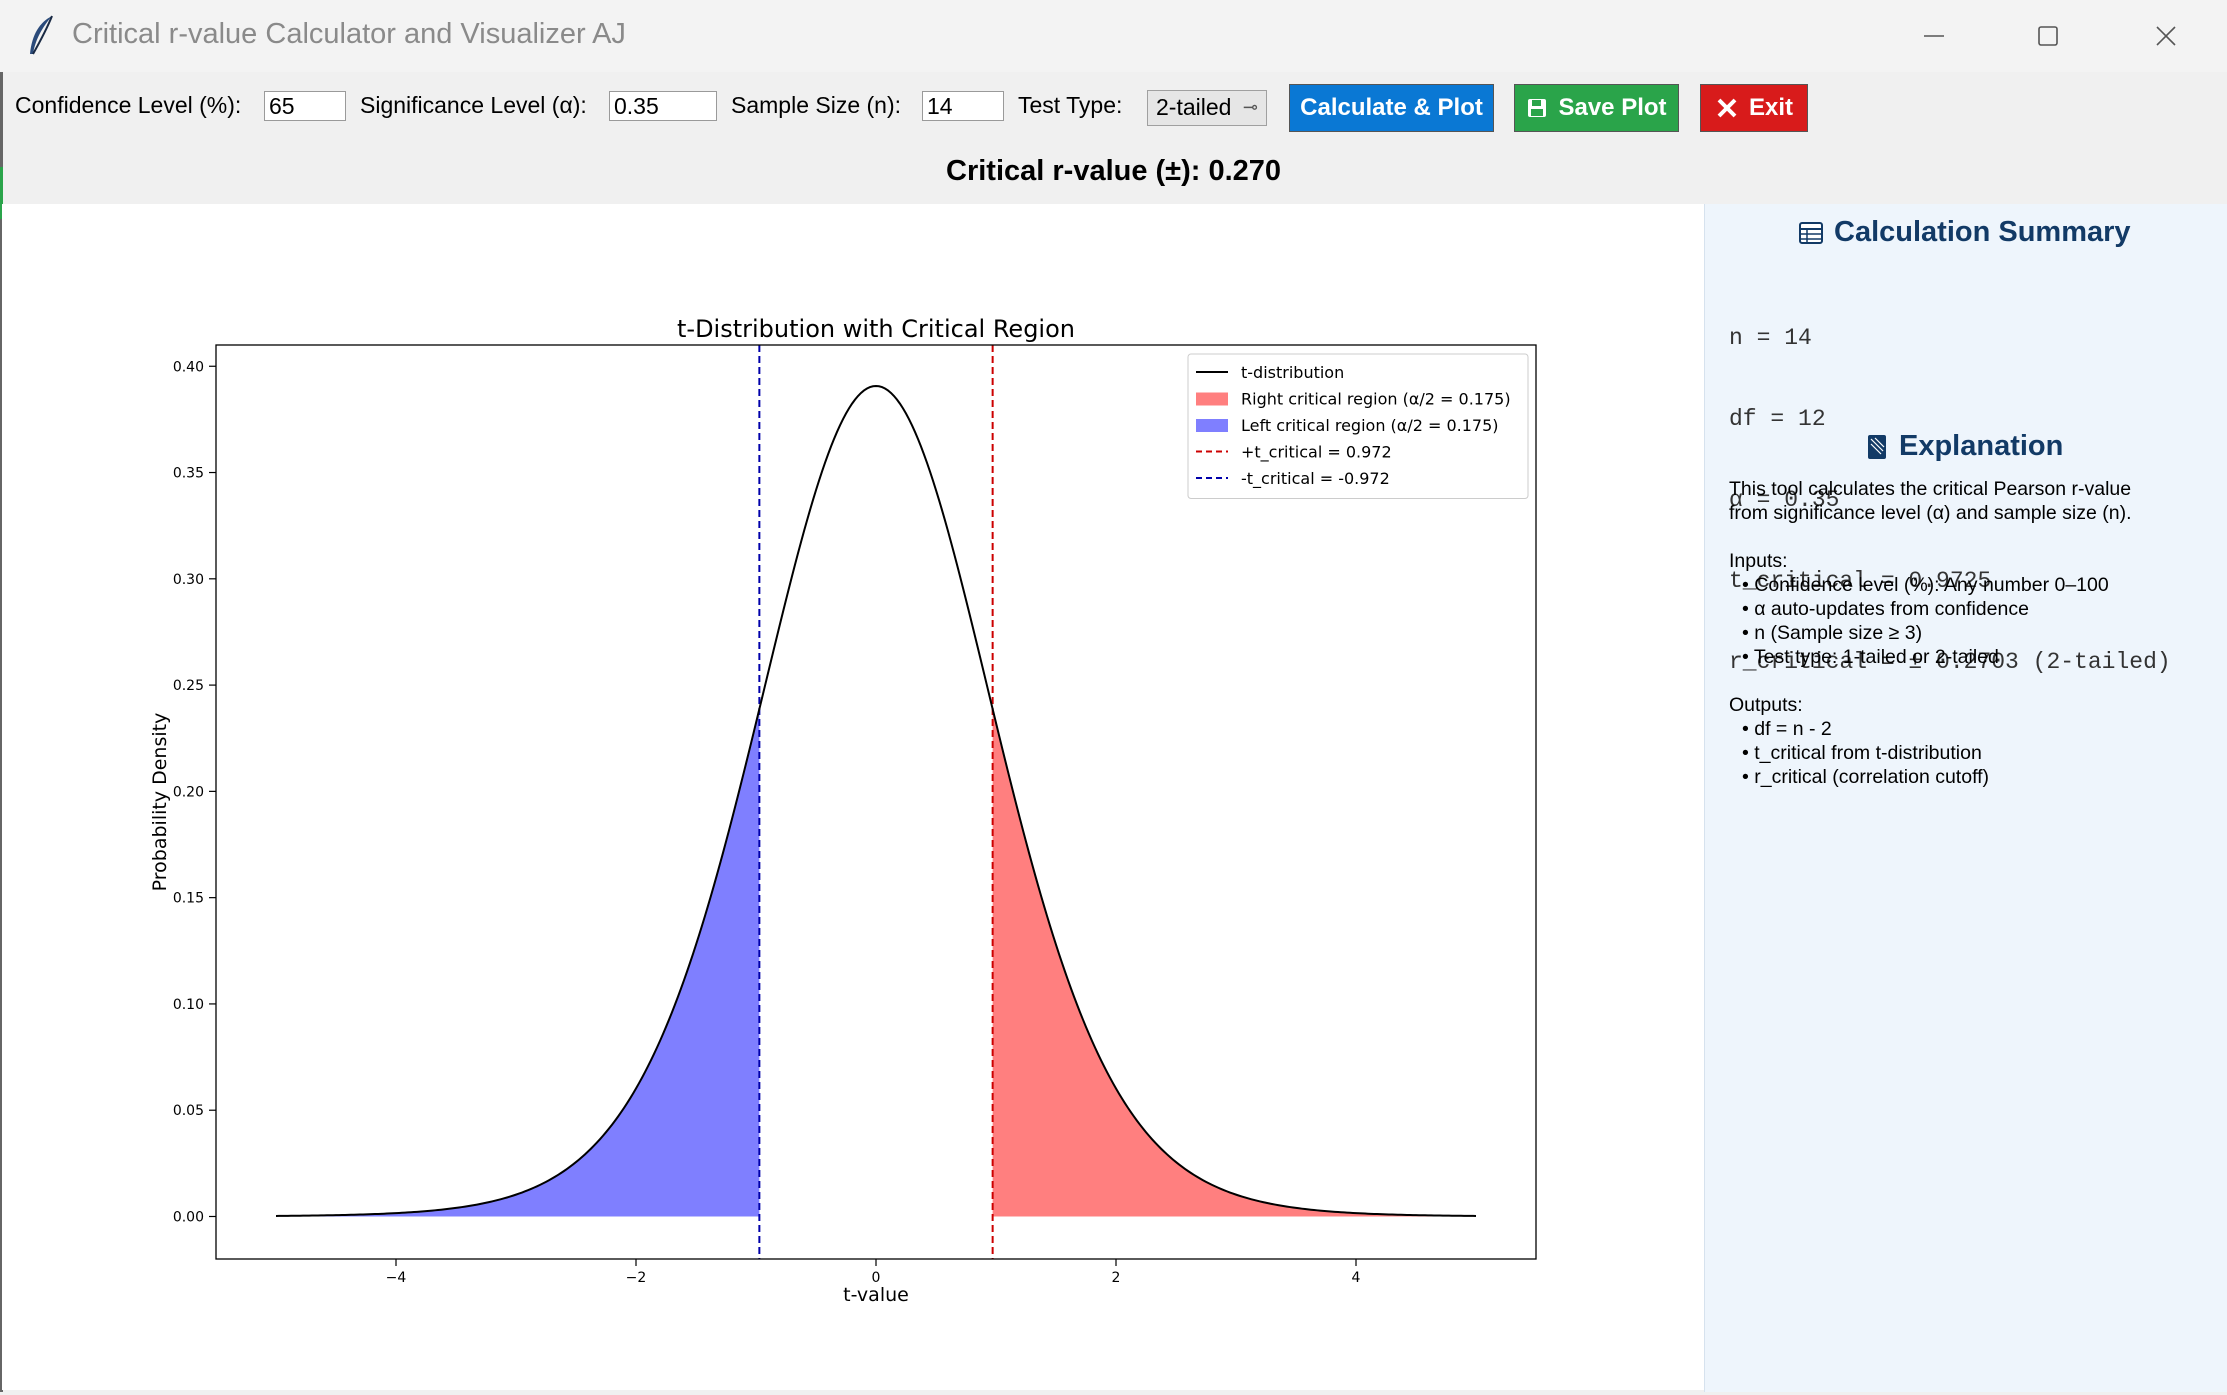  I want to click on x-axis-label: t-value, so click(876, 1295).